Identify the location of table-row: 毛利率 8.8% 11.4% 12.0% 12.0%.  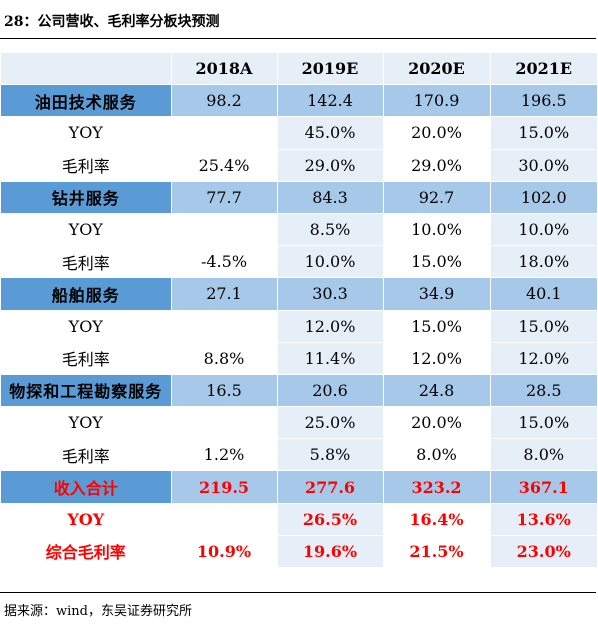
(299, 358).